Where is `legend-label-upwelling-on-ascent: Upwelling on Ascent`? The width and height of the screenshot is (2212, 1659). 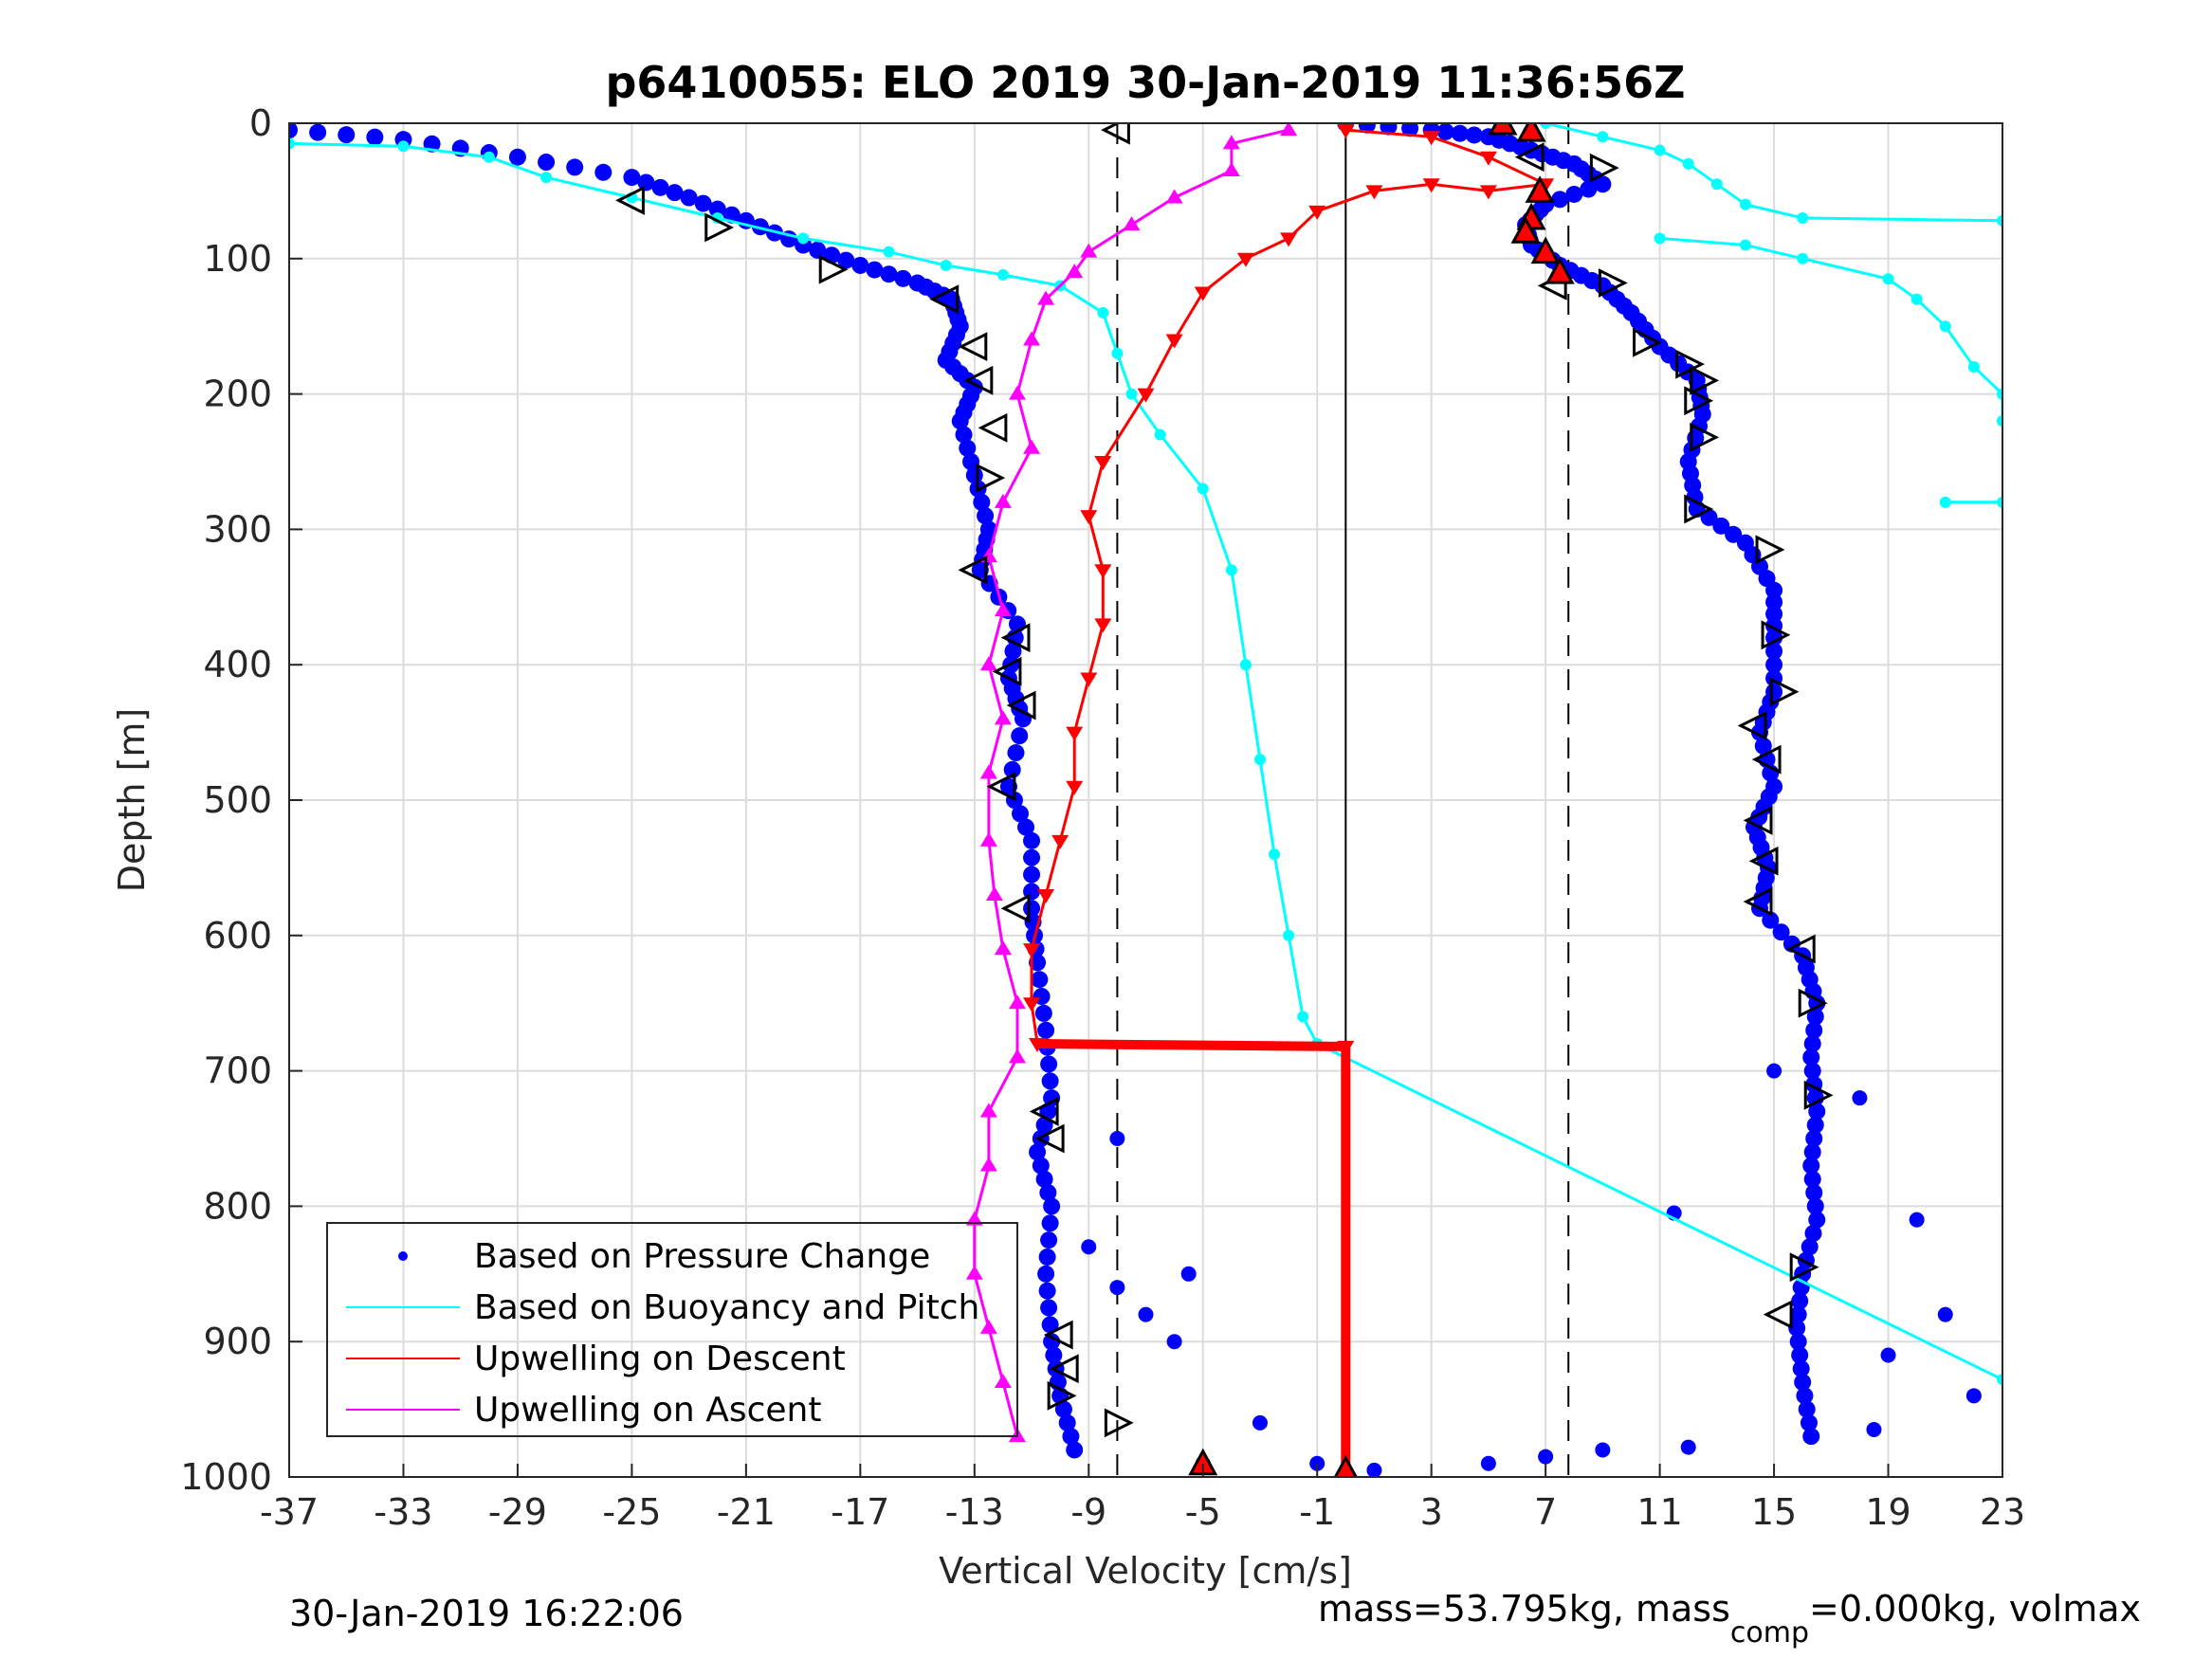 legend-label-upwelling-on-ascent: Upwelling on Ascent is located at coordinates (647, 1410).